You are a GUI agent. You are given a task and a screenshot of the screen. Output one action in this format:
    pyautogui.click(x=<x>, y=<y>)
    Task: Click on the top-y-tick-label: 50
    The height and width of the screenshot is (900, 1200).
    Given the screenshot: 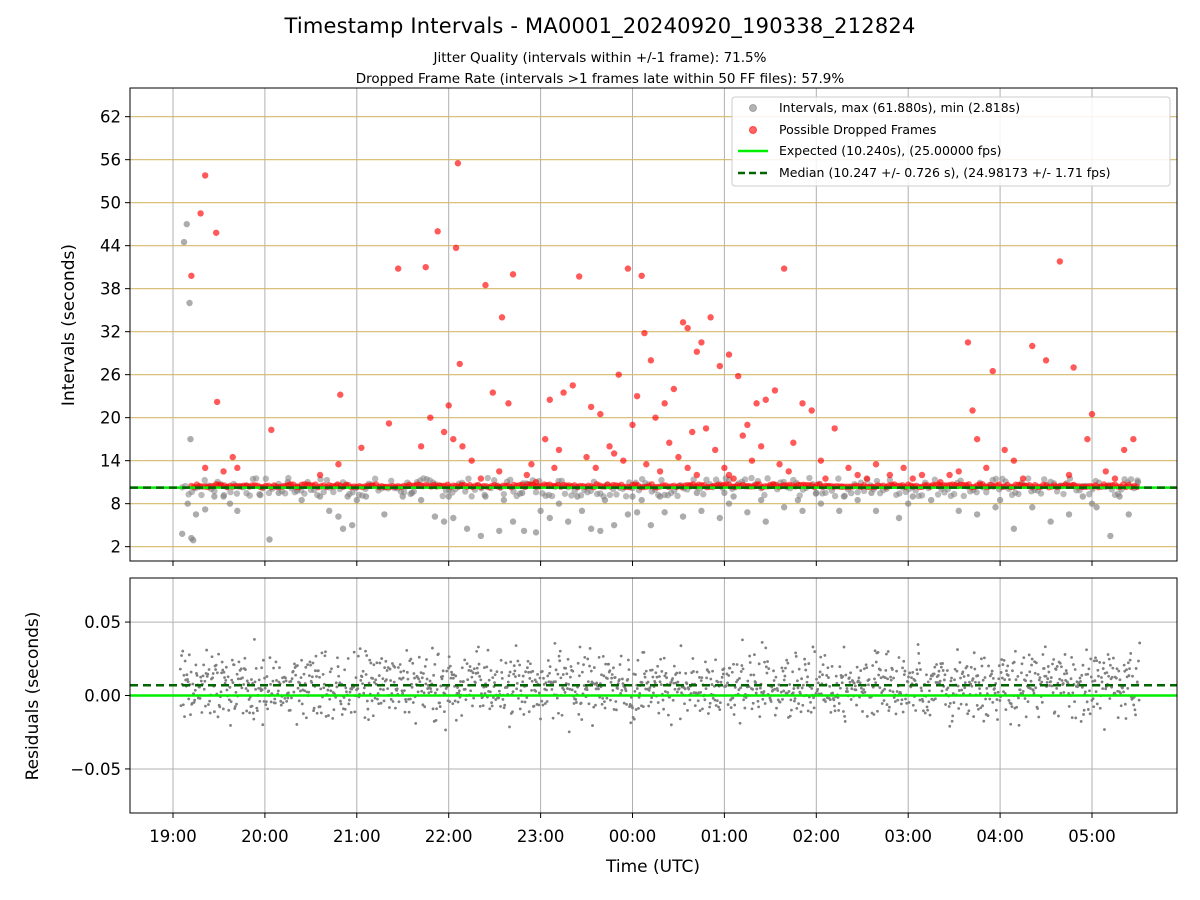 What is the action you would take?
    pyautogui.click(x=110, y=203)
    